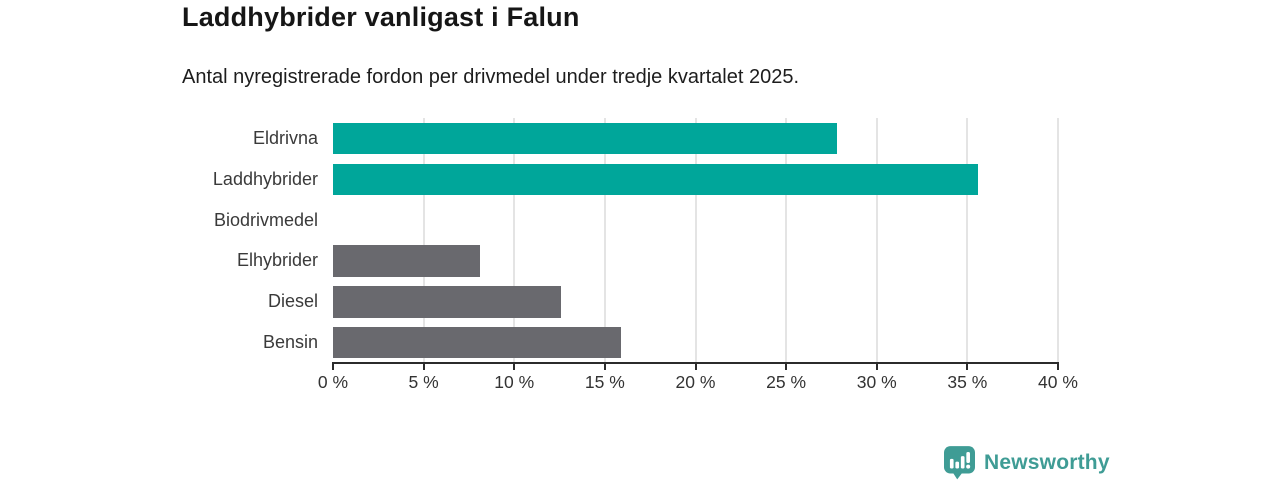 The height and width of the screenshot is (480, 1280). What do you see at coordinates (1047, 462) in the screenshot?
I see `brand-name: Newsworthy` at bounding box center [1047, 462].